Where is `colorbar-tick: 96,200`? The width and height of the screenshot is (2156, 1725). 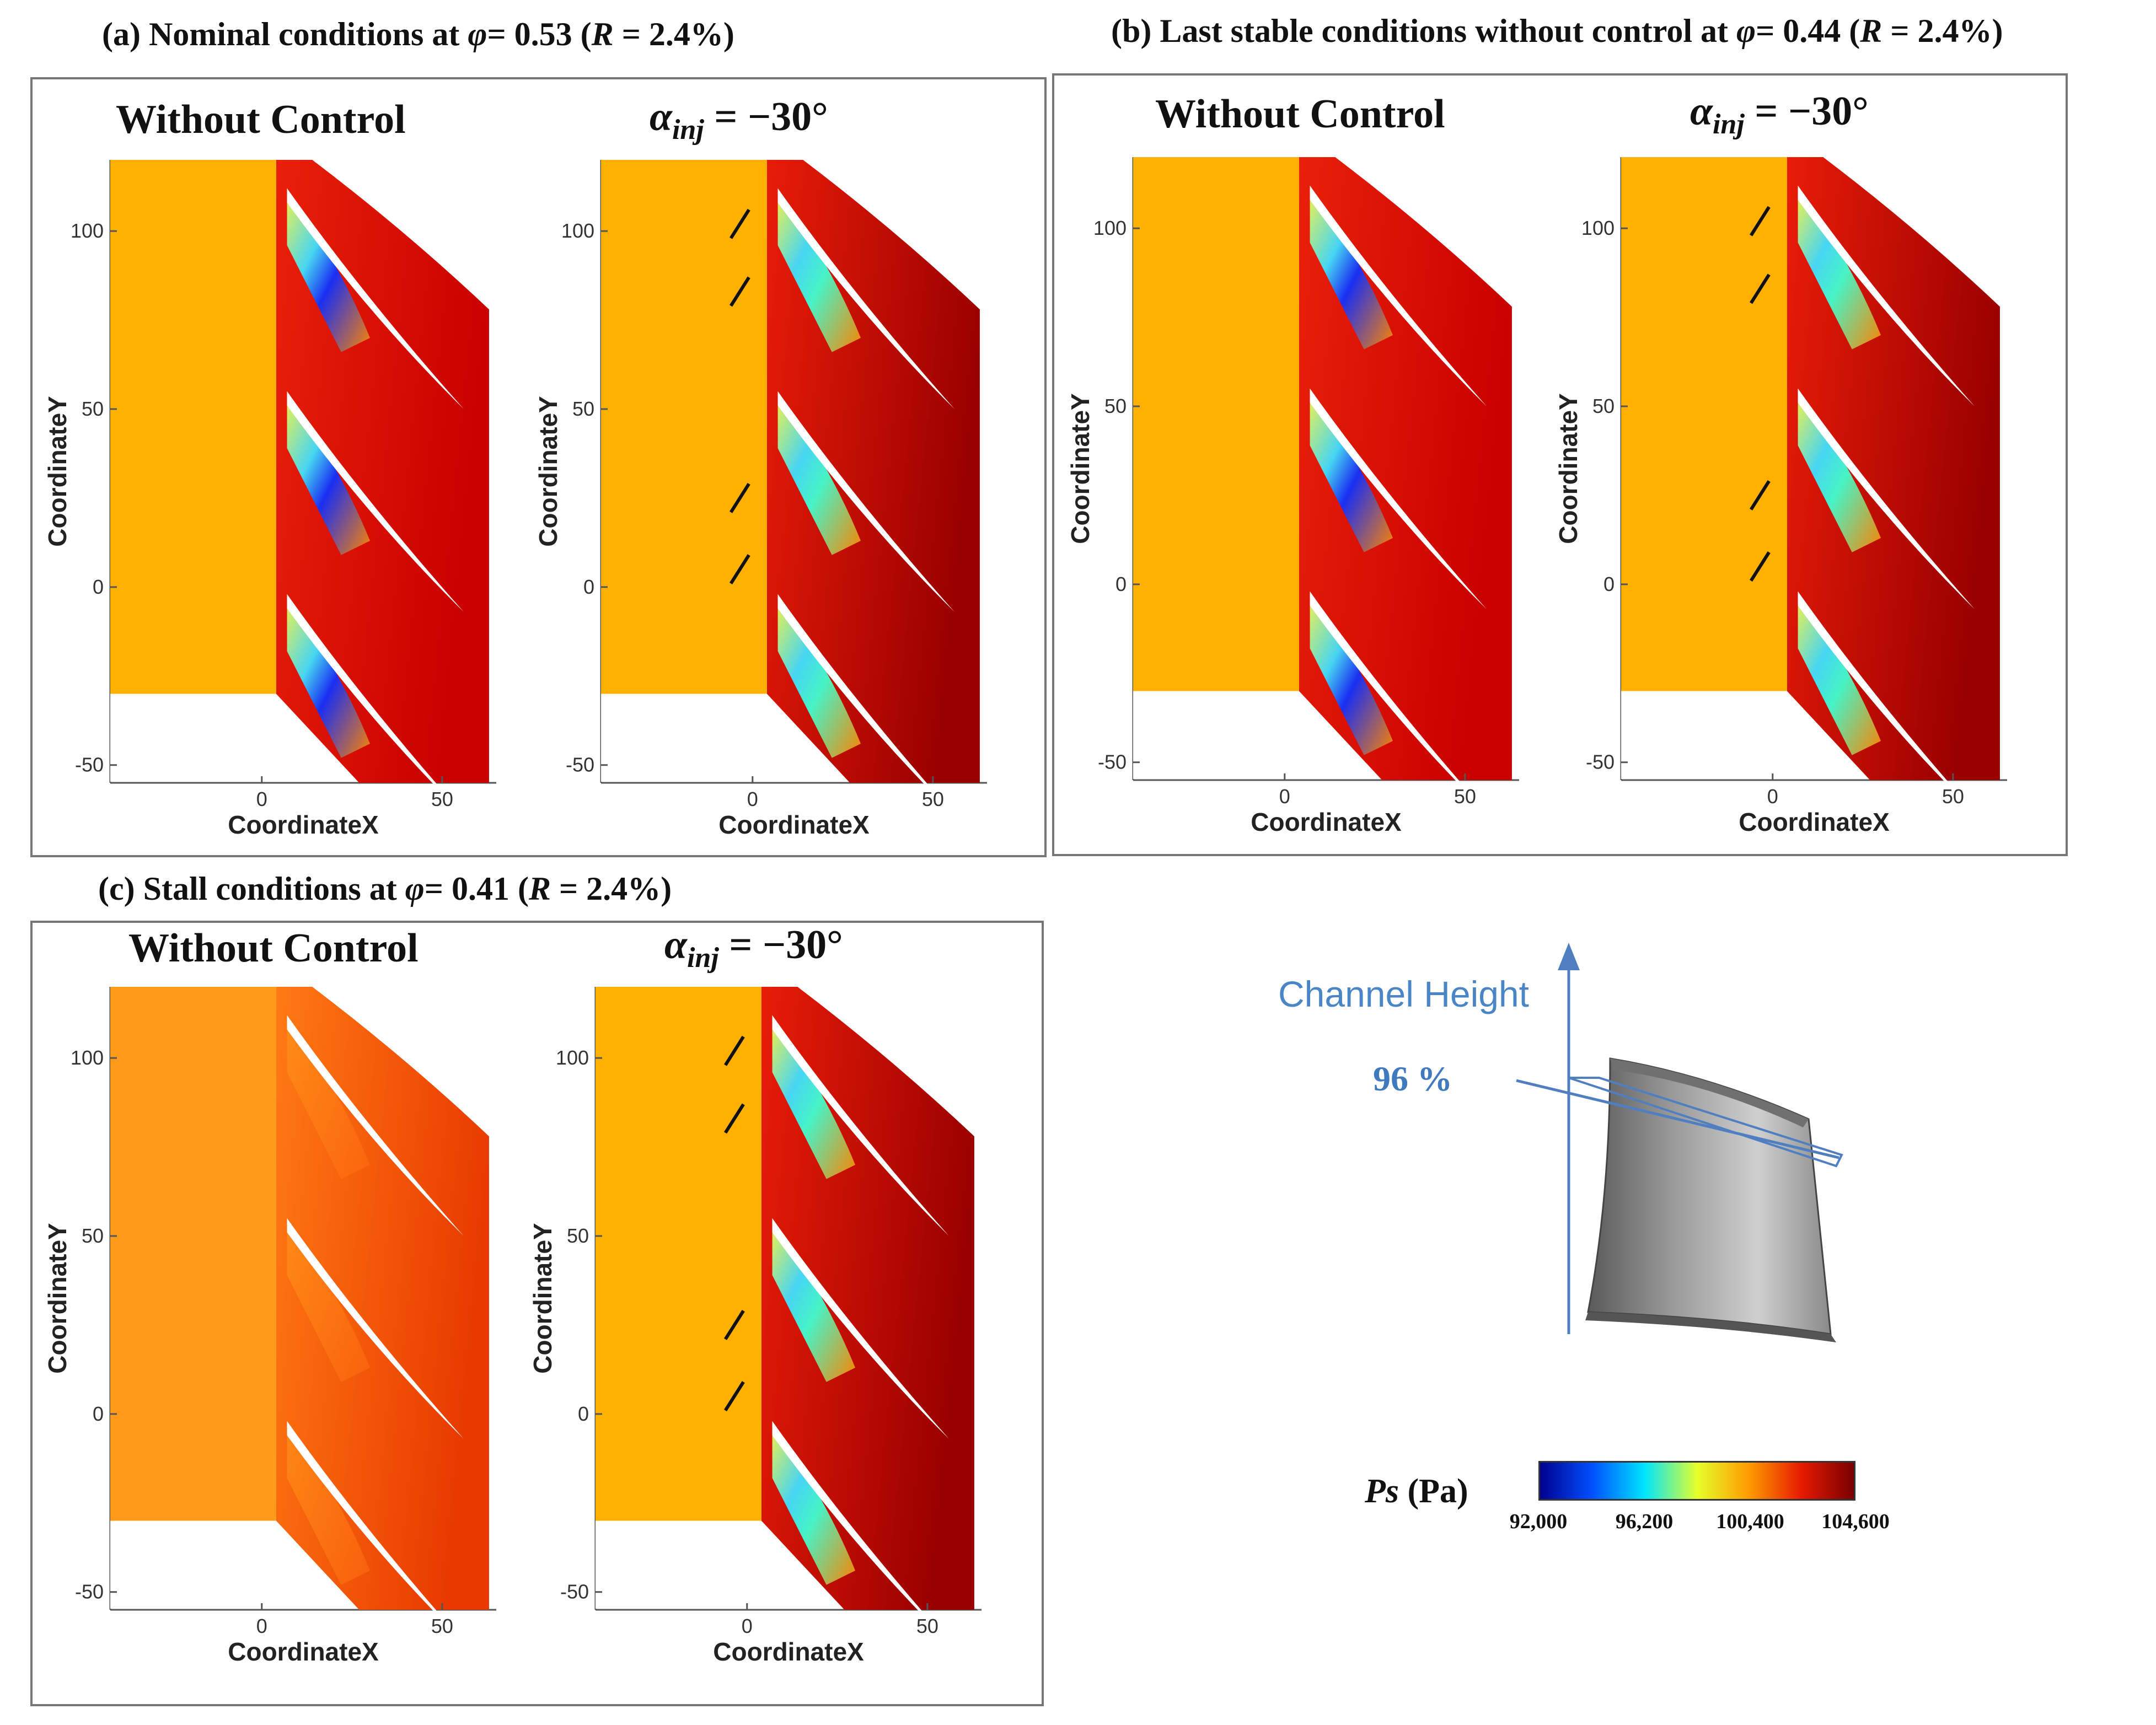
colorbar-tick: 96,200 is located at coordinates (1644, 1521).